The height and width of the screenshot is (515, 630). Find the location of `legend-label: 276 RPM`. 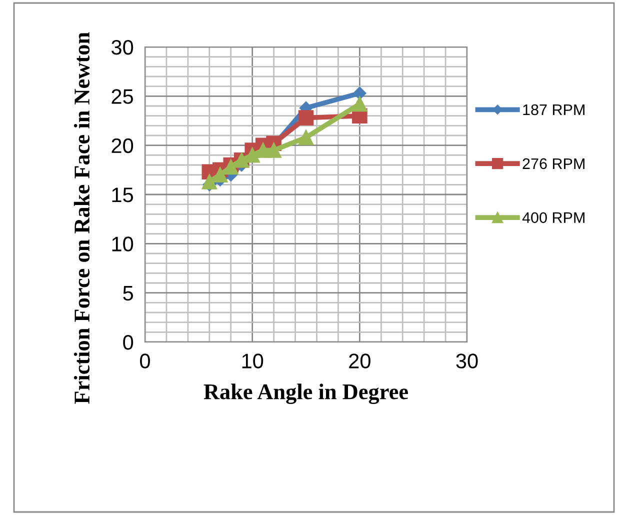

legend-label: 276 RPM is located at coordinates (553, 164).